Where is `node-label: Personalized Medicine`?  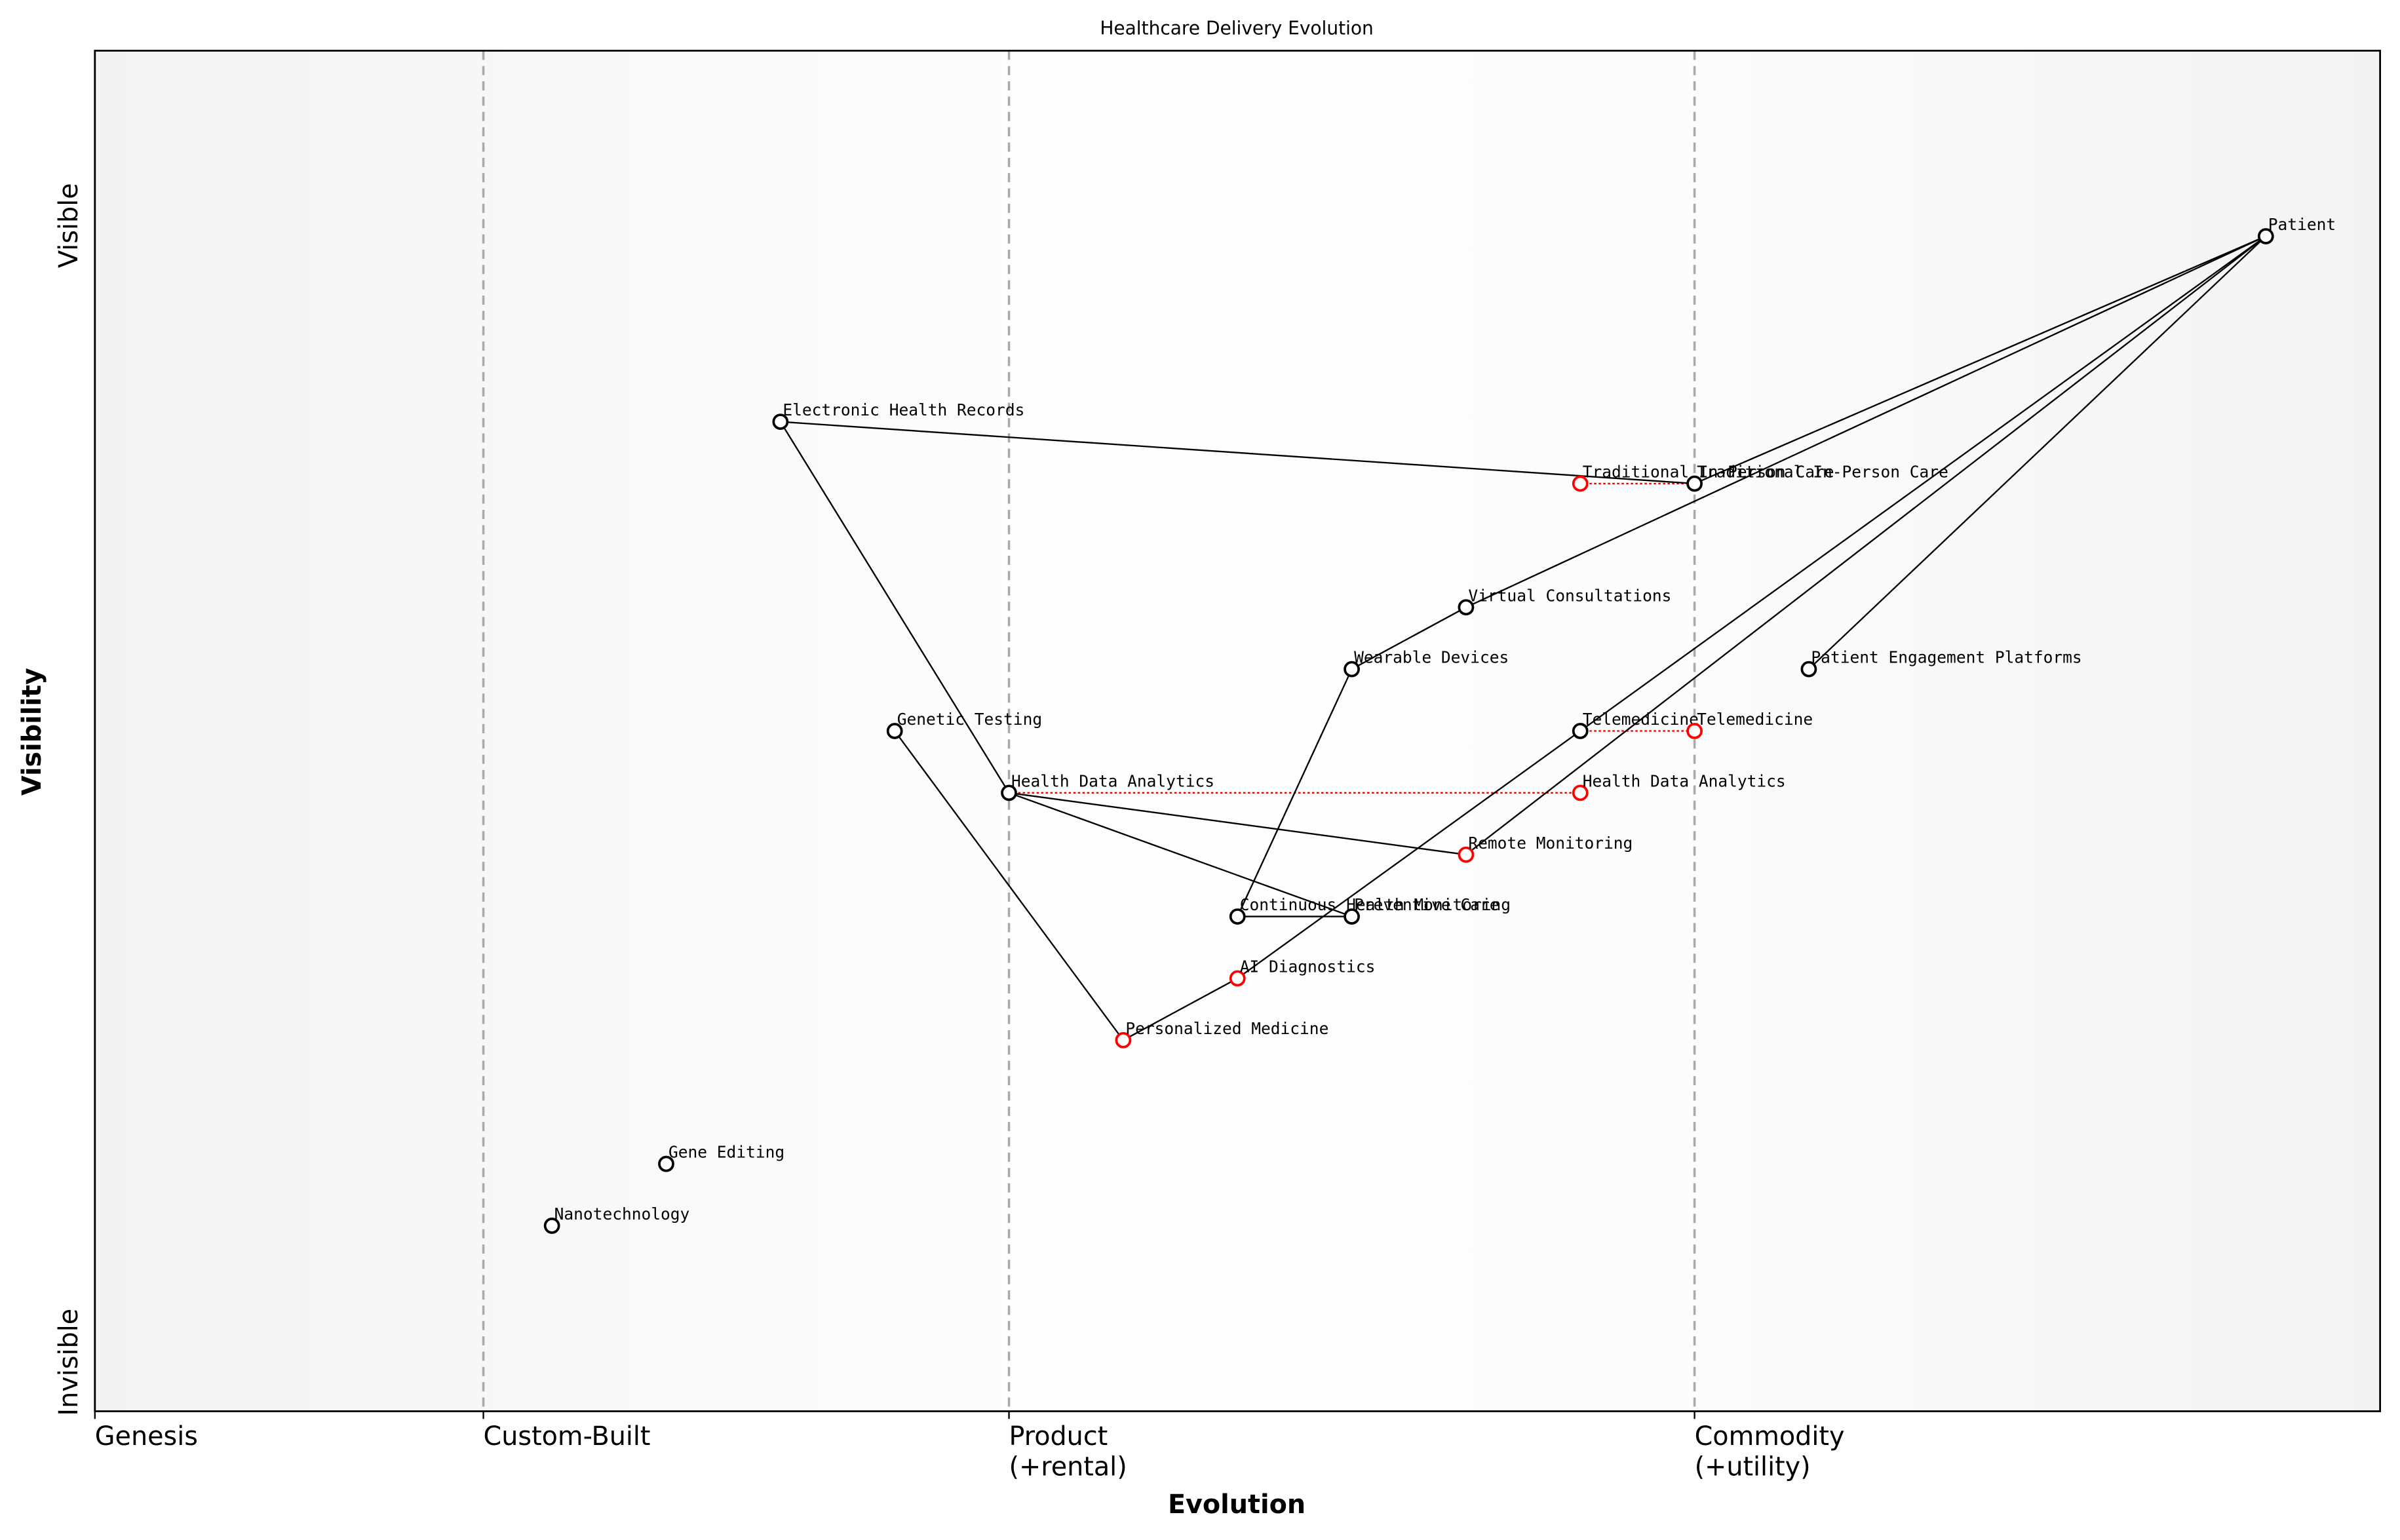 node-label: Personalized Medicine is located at coordinates (1226, 1028).